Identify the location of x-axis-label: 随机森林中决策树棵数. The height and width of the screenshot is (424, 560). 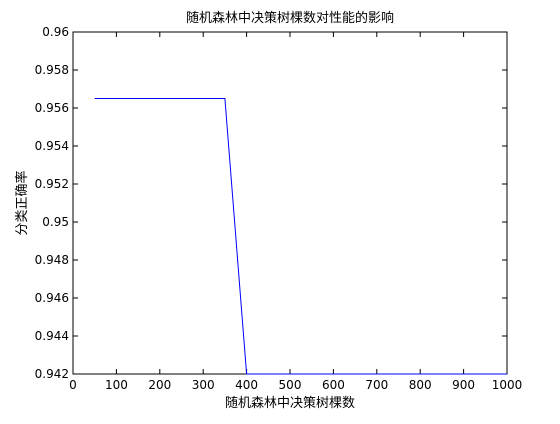
(290, 403).